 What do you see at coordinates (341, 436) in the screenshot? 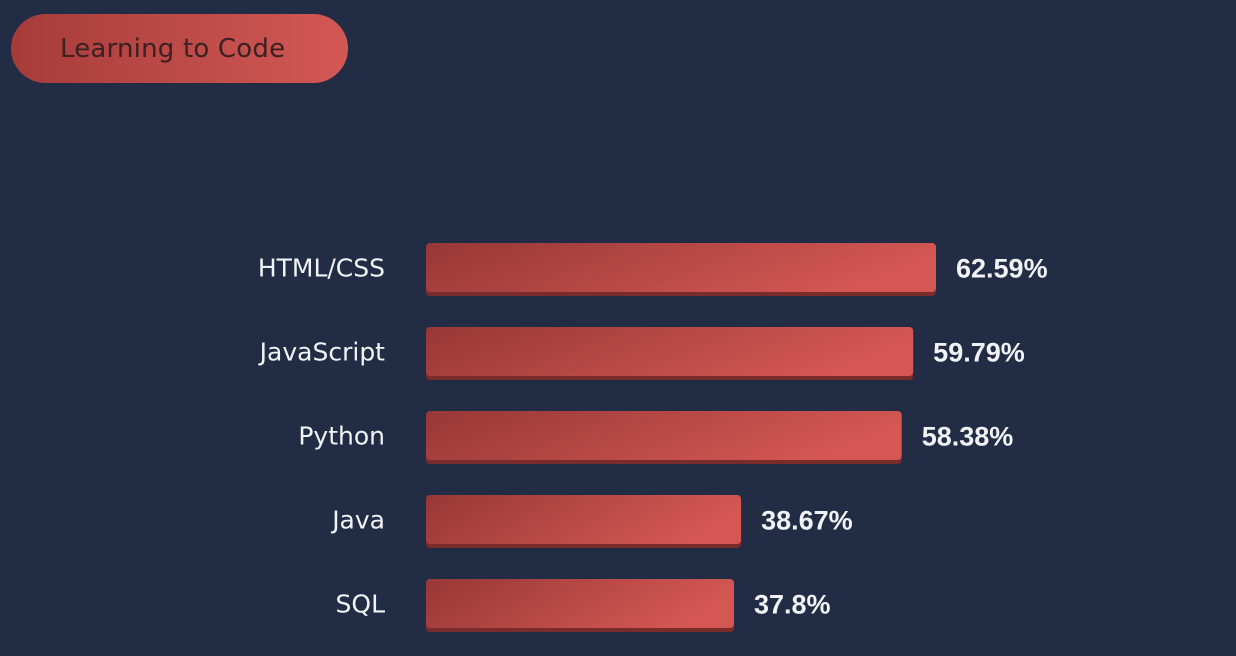
I see `category-label-python: Python` at bounding box center [341, 436].